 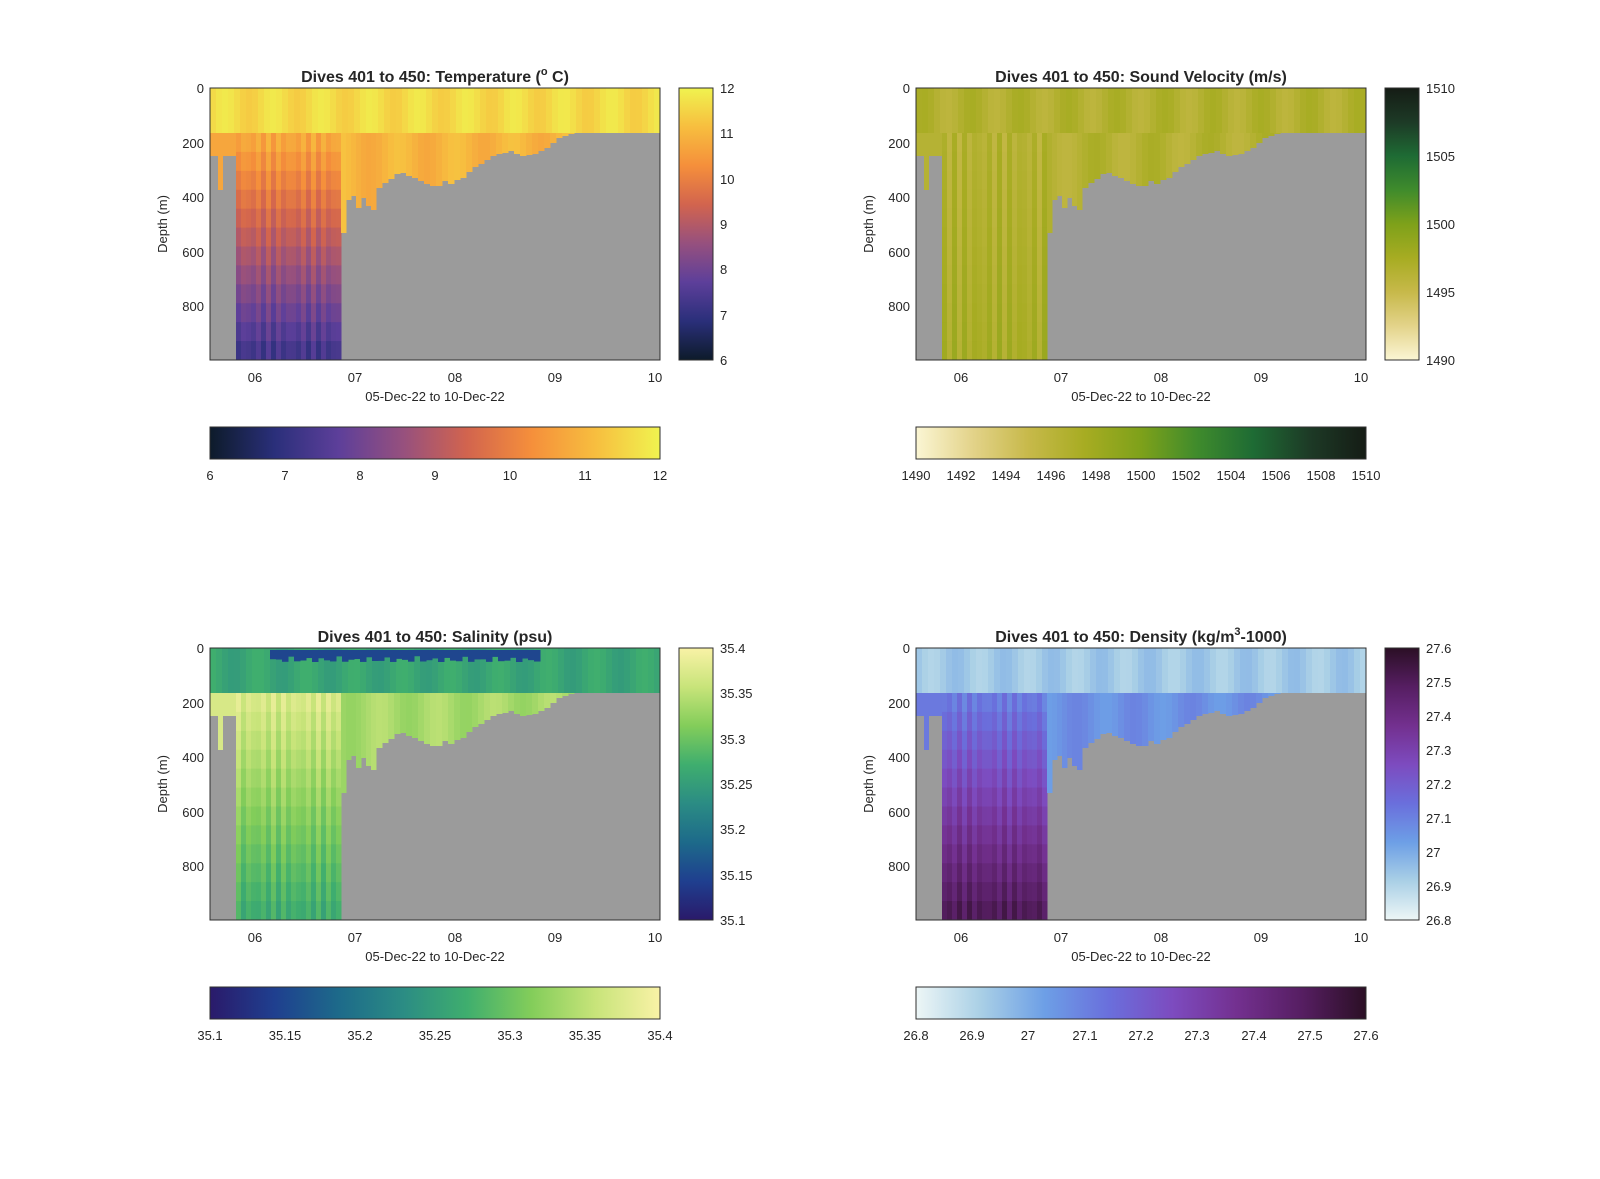 What do you see at coordinates (899, 197) in the screenshot?
I see `y-axis: 0 200 400 600 800` at bounding box center [899, 197].